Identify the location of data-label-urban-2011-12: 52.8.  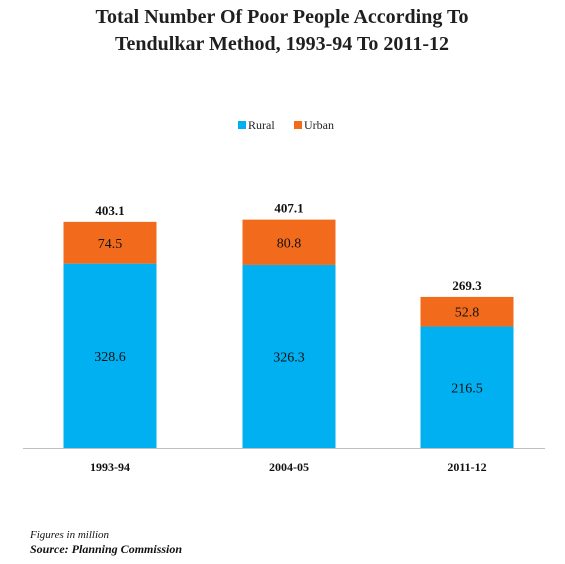
(467, 313).